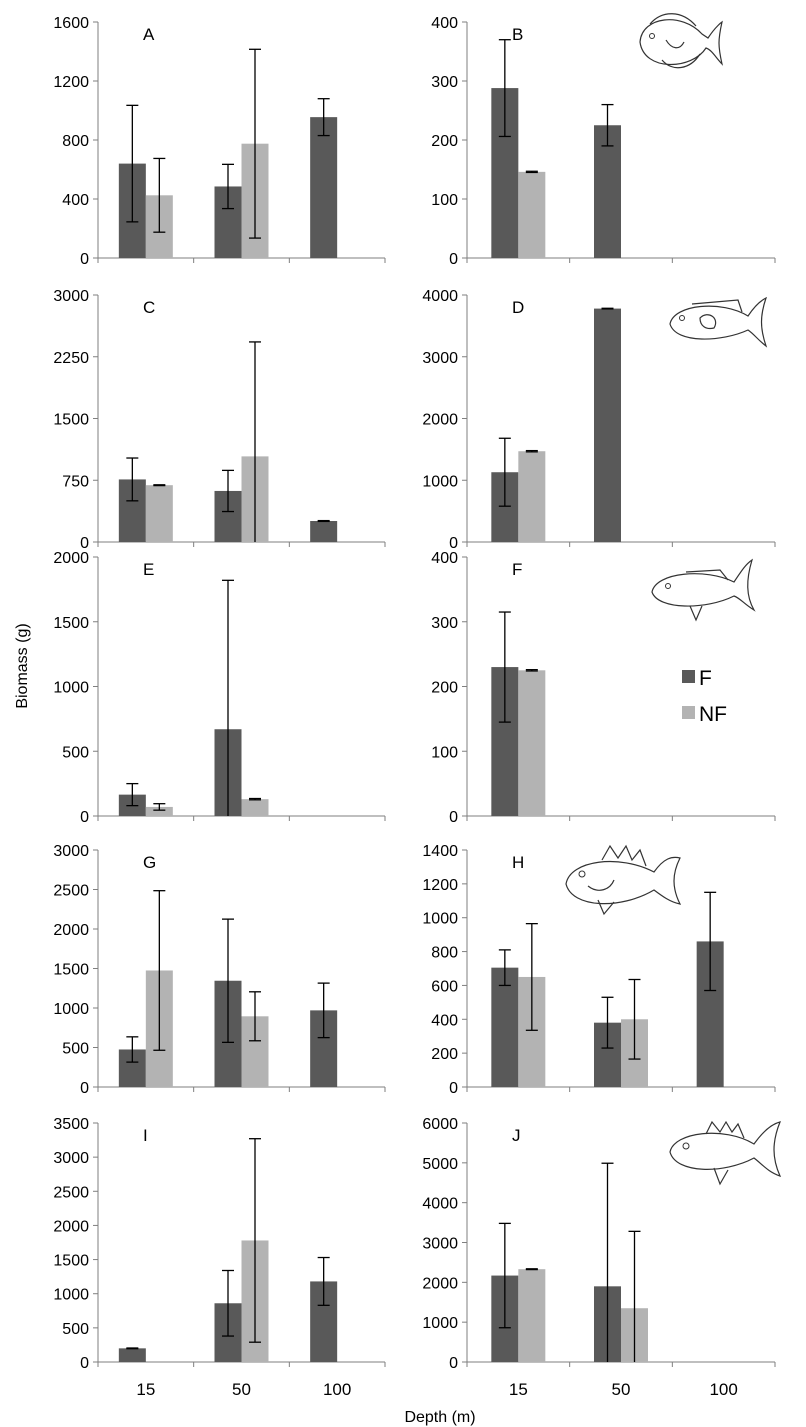  I want to click on grouper-icon, so click(623, 880).